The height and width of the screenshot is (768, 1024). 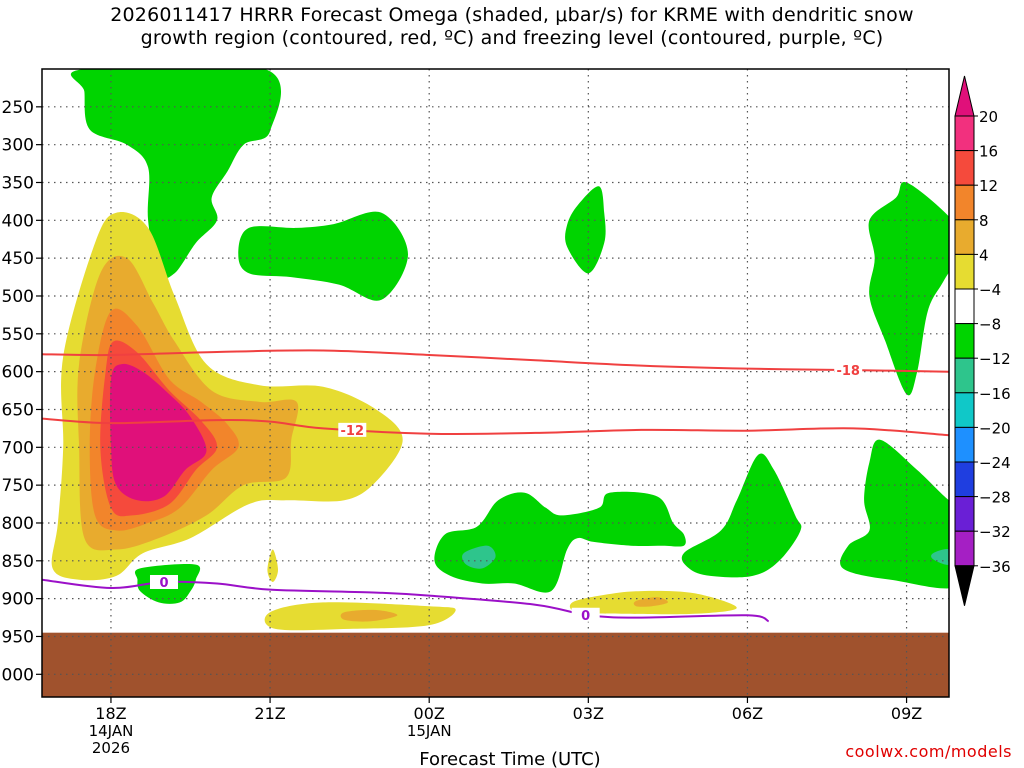 What do you see at coordinates (18, 410) in the screenshot?
I see `y-tick-label-650: 650` at bounding box center [18, 410].